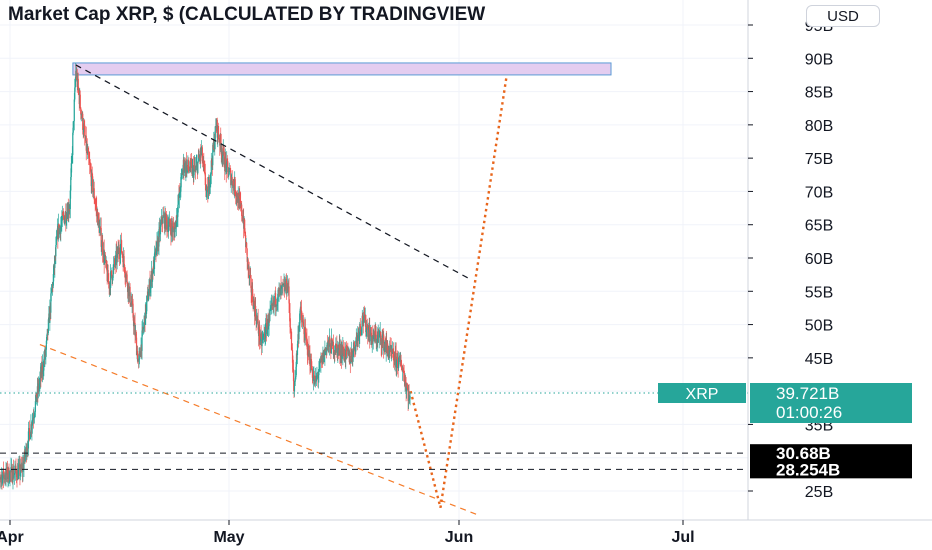 Image resolution: width=932 pixels, height=550 pixels. I want to click on y-tick-label: 70B, so click(819, 192).